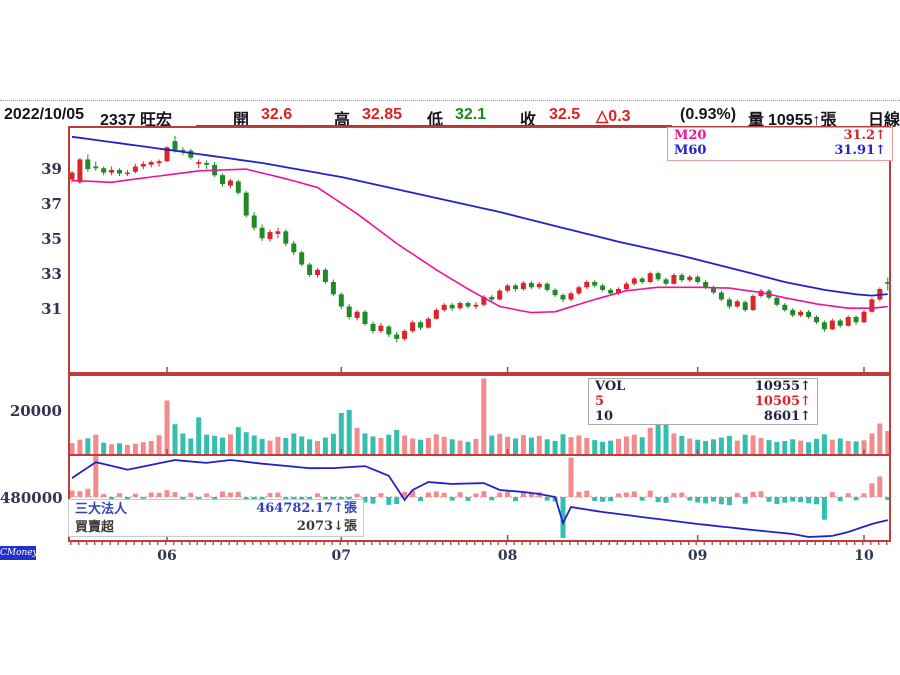 The image size is (900, 675). What do you see at coordinates (479, 498) in the screenshot?
I see `institutional-chart-panel` at bounding box center [479, 498].